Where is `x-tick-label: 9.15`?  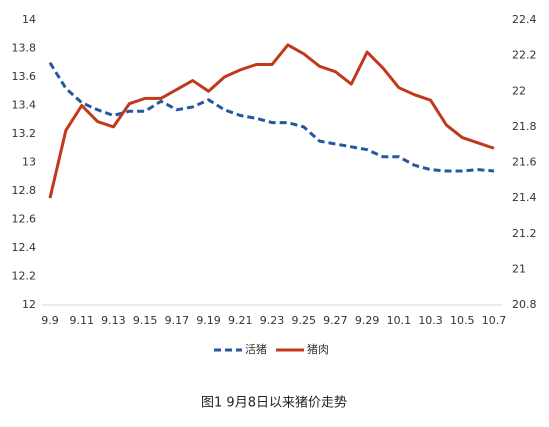
x-tick-label: 9.15 is located at coordinates (145, 320).